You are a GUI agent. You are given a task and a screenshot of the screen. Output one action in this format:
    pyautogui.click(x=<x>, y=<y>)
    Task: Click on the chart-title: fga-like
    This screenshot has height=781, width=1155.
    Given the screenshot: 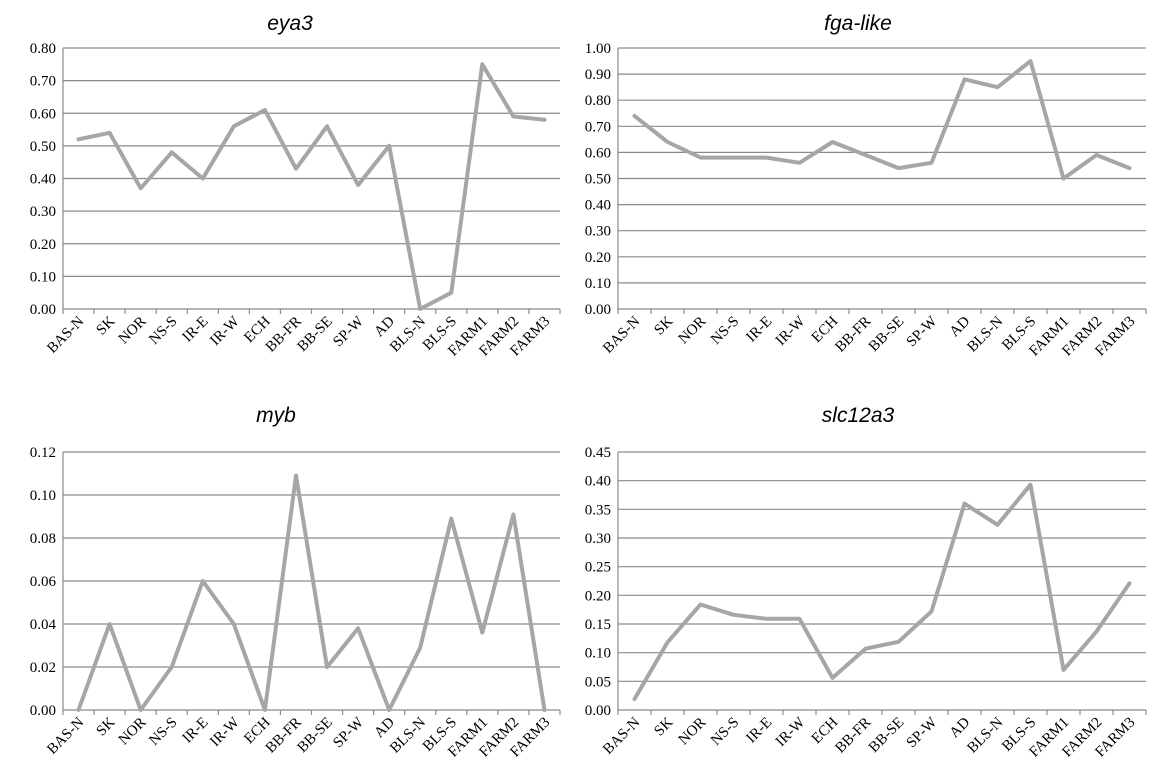 What is the action you would take?
    pyautogui.click(x=858, y=23)
    